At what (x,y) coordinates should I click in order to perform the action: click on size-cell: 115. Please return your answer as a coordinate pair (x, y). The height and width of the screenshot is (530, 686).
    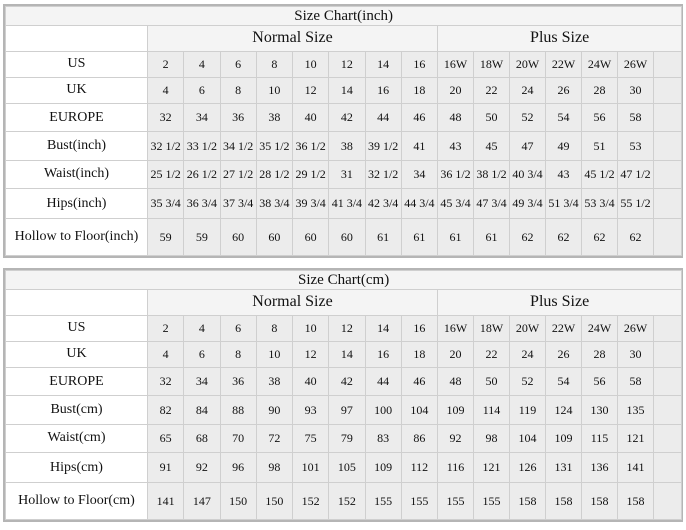
    Looking at the image, I should click on (599, 438).